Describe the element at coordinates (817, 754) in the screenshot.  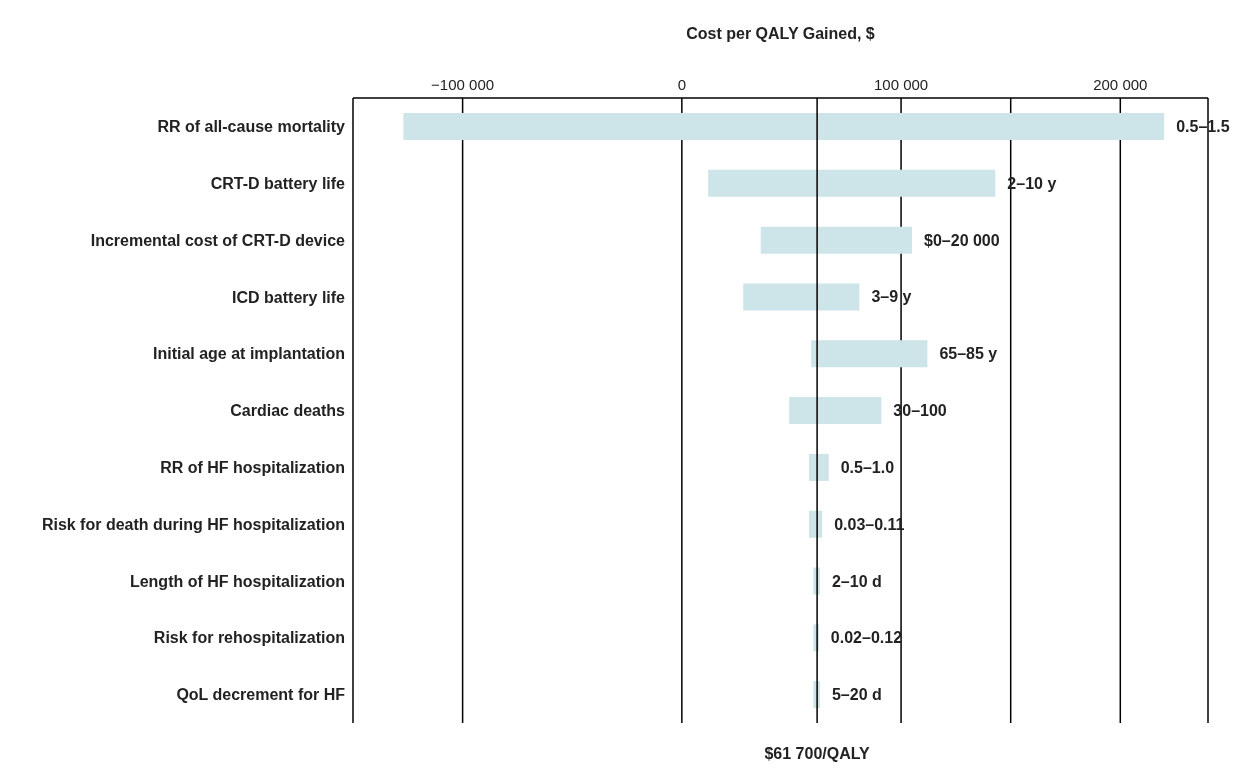
I see `ref-line-label: $61 700/QALY` at that location.